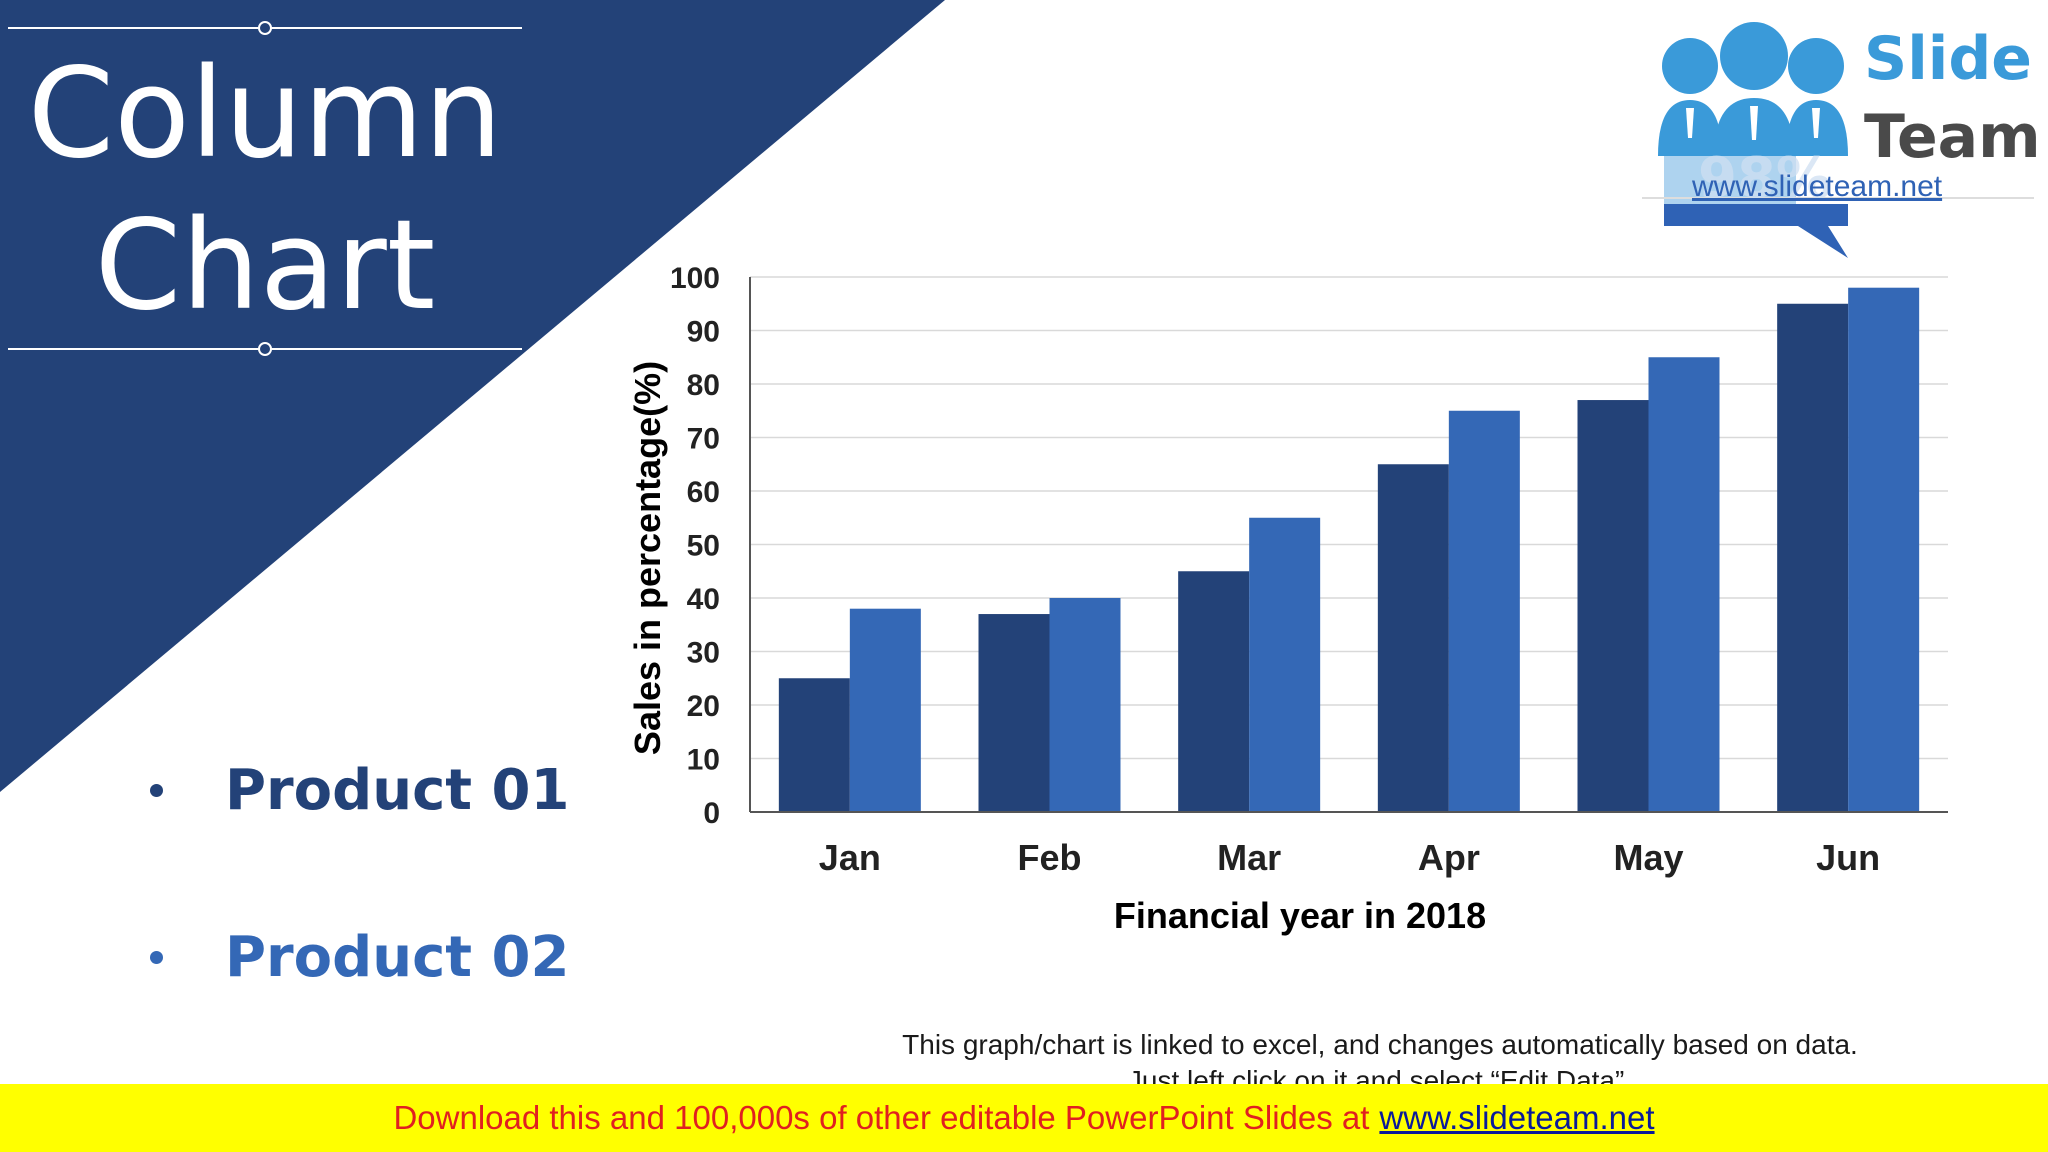 Image resolution: width=2048 pixels, height=1152 pixels. What do you see at coordinates (703, 332) in the screenshot?
I see `y-tick-label-90: 90` at bounding box center [703, 332].